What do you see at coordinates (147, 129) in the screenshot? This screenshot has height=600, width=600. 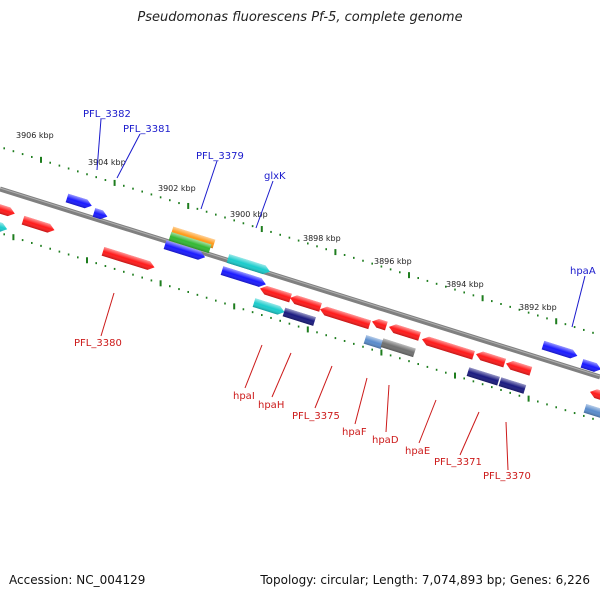 I see `gene-label-pfl-3381: PFL_3381` at bounding box center [147, 129].